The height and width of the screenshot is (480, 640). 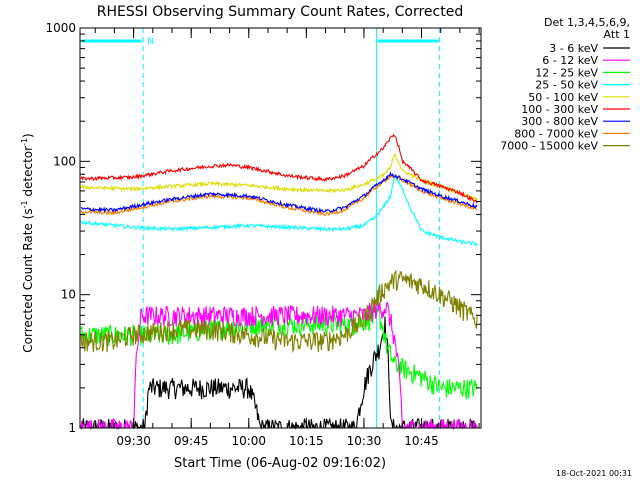 I want to click on y-tick-label: 1, so click(x=72, y=428).